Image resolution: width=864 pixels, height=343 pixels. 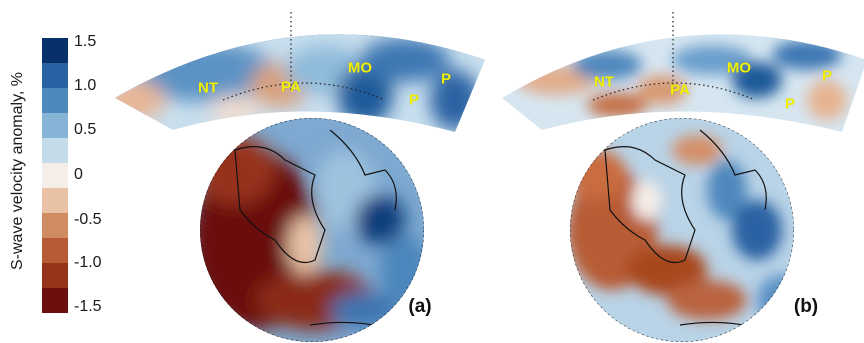 I want to click on colorbar-tick: 0.5, so click(x=85, y=129).